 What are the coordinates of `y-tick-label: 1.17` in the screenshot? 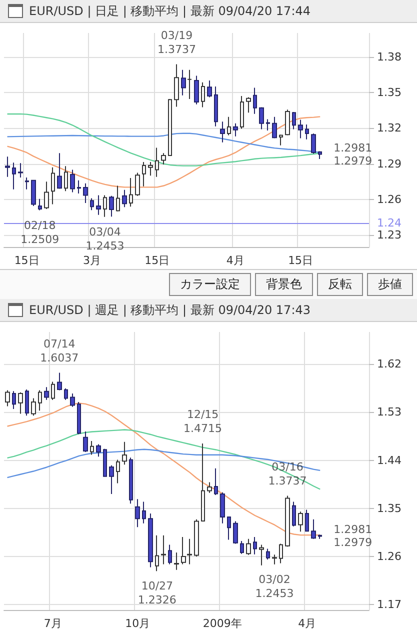 It's located at (389, 605).